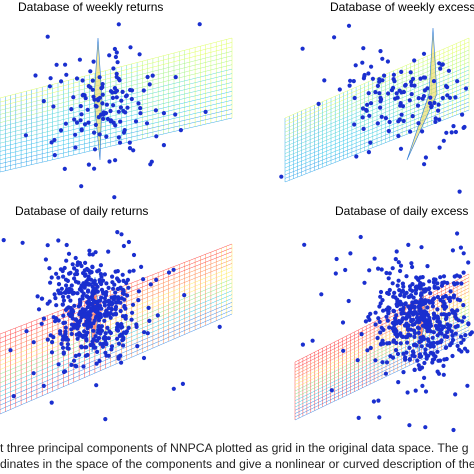 The height and width of the screenshot is (474, 474). Describe the element at coordinates (402, 211) in the screenshot. I see `panel-title-daily-excess: Database of daily excess` at that location.